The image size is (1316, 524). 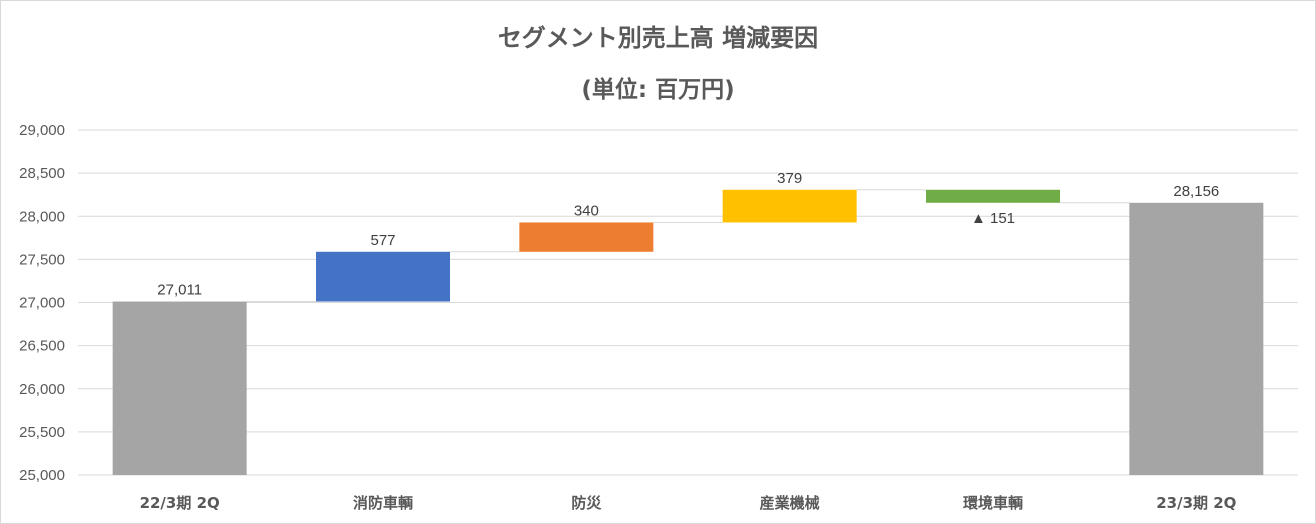 I want to click on y-tick-label: 29,000, so click(x=42, y=130).